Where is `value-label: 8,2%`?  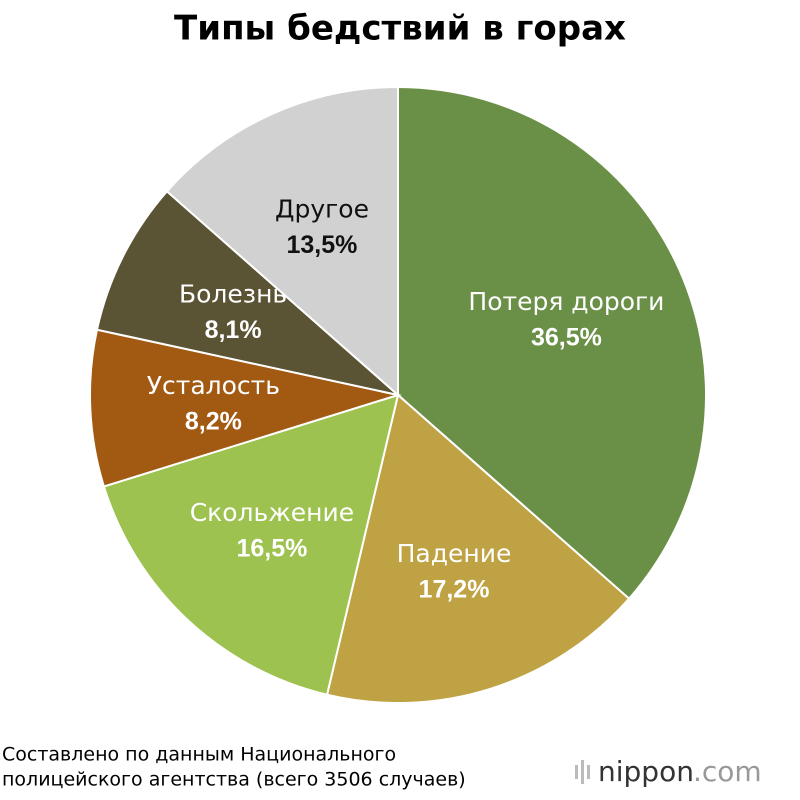
value-label: 8,2% is located at coordinates (213, 422).